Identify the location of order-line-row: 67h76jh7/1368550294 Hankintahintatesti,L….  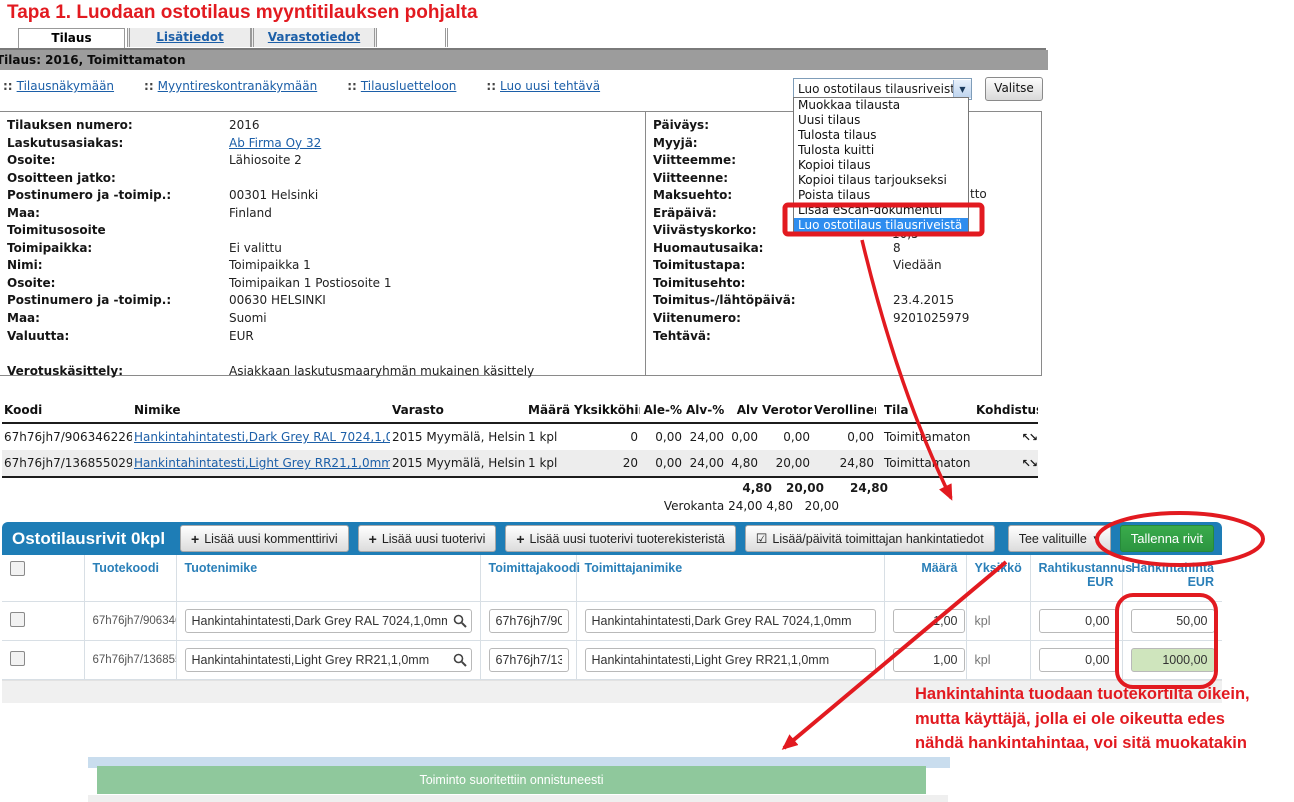
(520, 464).